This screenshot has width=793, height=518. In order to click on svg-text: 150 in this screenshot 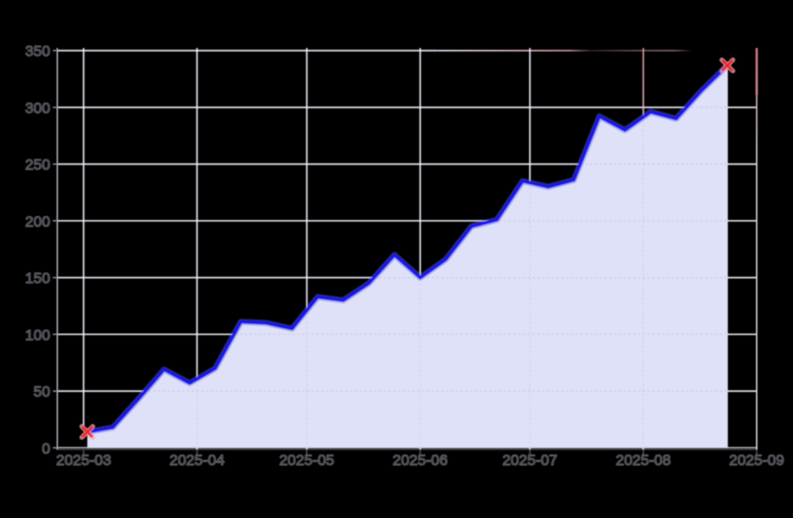, I will do `click(37, 278)`.